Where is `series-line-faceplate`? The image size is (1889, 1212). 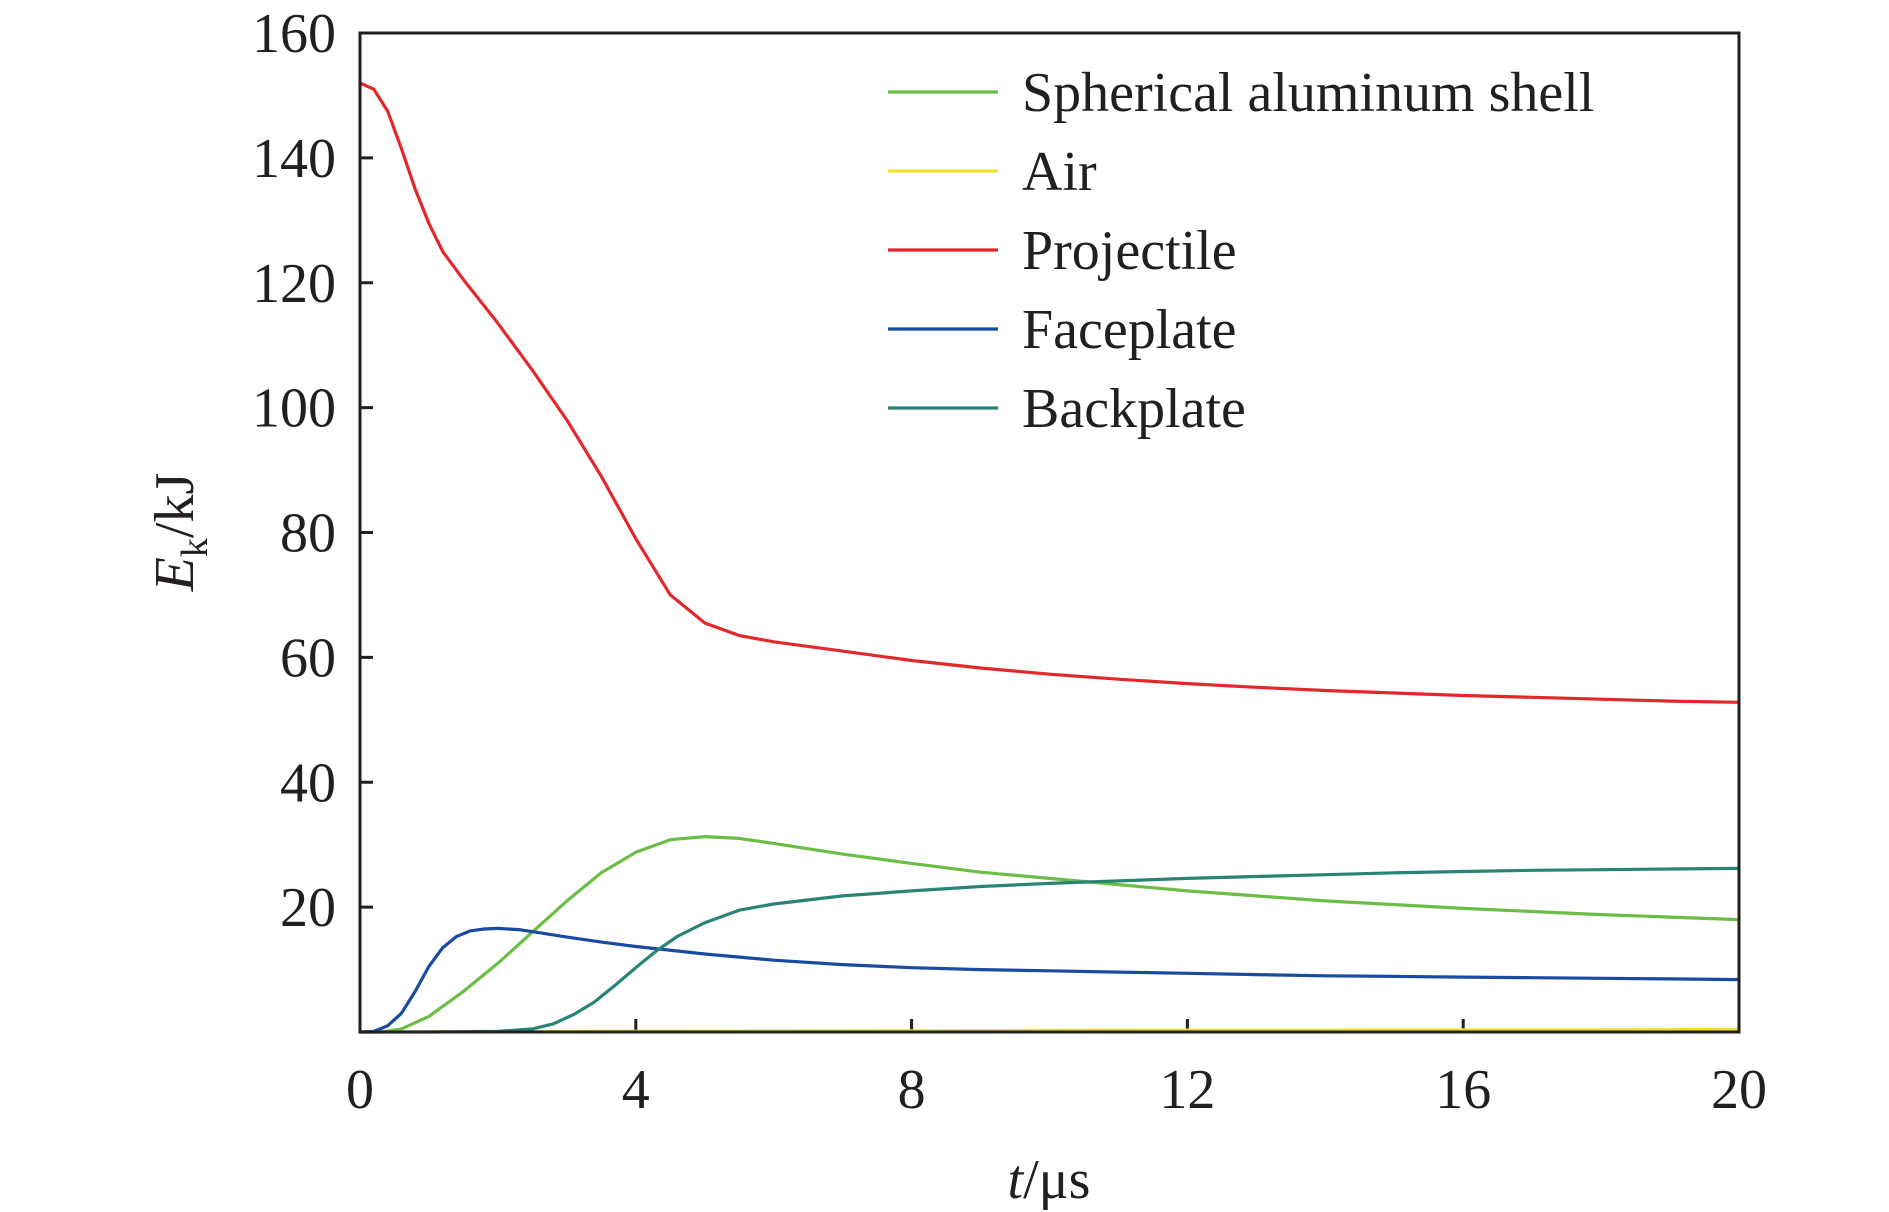 series-line-faceplate is located at coordinates (1049, 980).